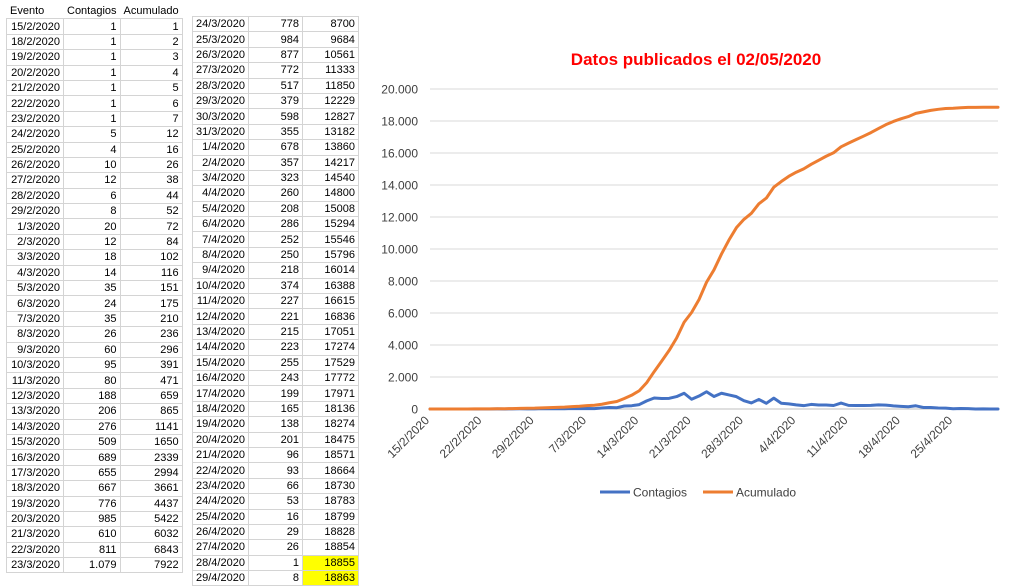  What do you see at coordinates (220, 101) in the screenshot?
I see `table-cell: 29/3/2020` at bounding box center [220, 101].